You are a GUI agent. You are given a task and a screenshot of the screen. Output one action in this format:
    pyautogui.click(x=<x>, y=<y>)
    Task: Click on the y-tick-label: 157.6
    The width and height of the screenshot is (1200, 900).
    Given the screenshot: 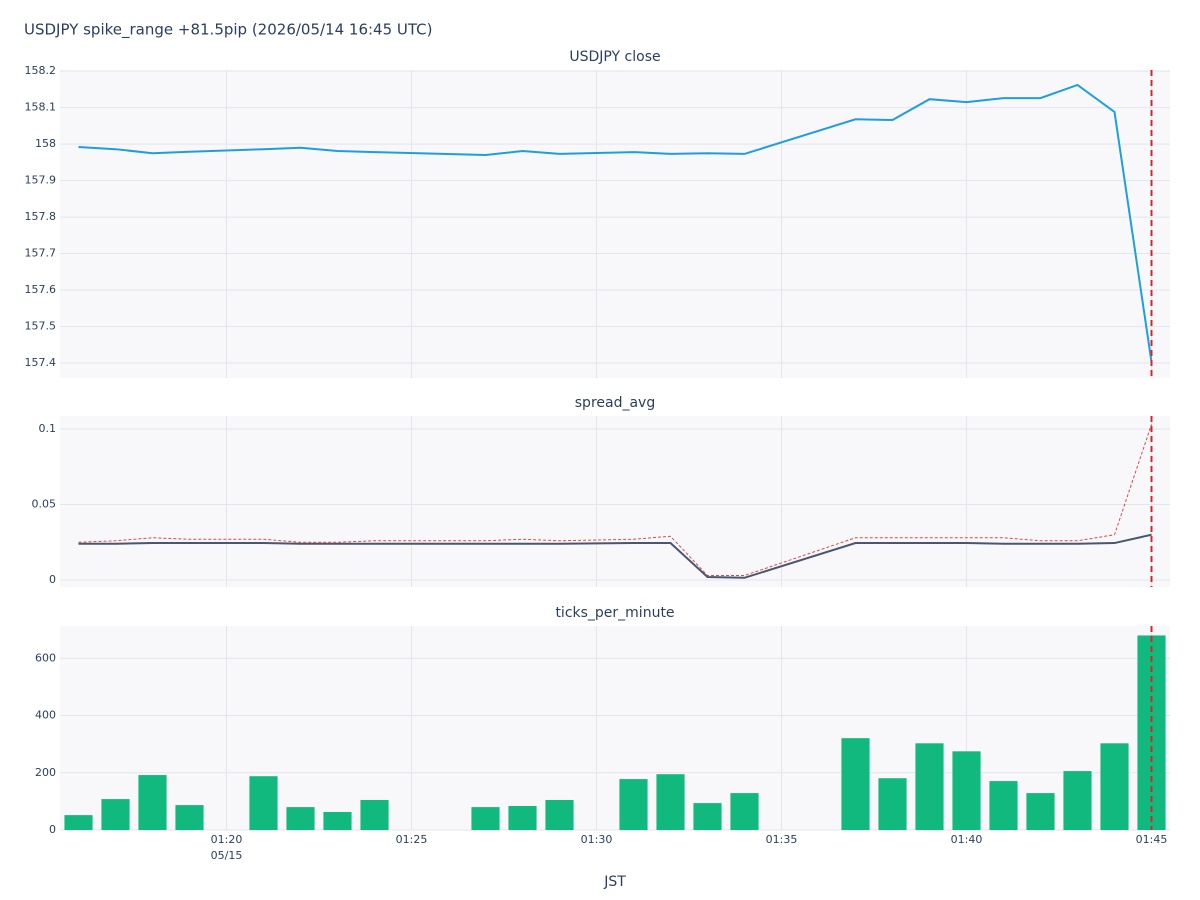 What is the action you would take?
    pyautogui.click(x=41, y=289)
    